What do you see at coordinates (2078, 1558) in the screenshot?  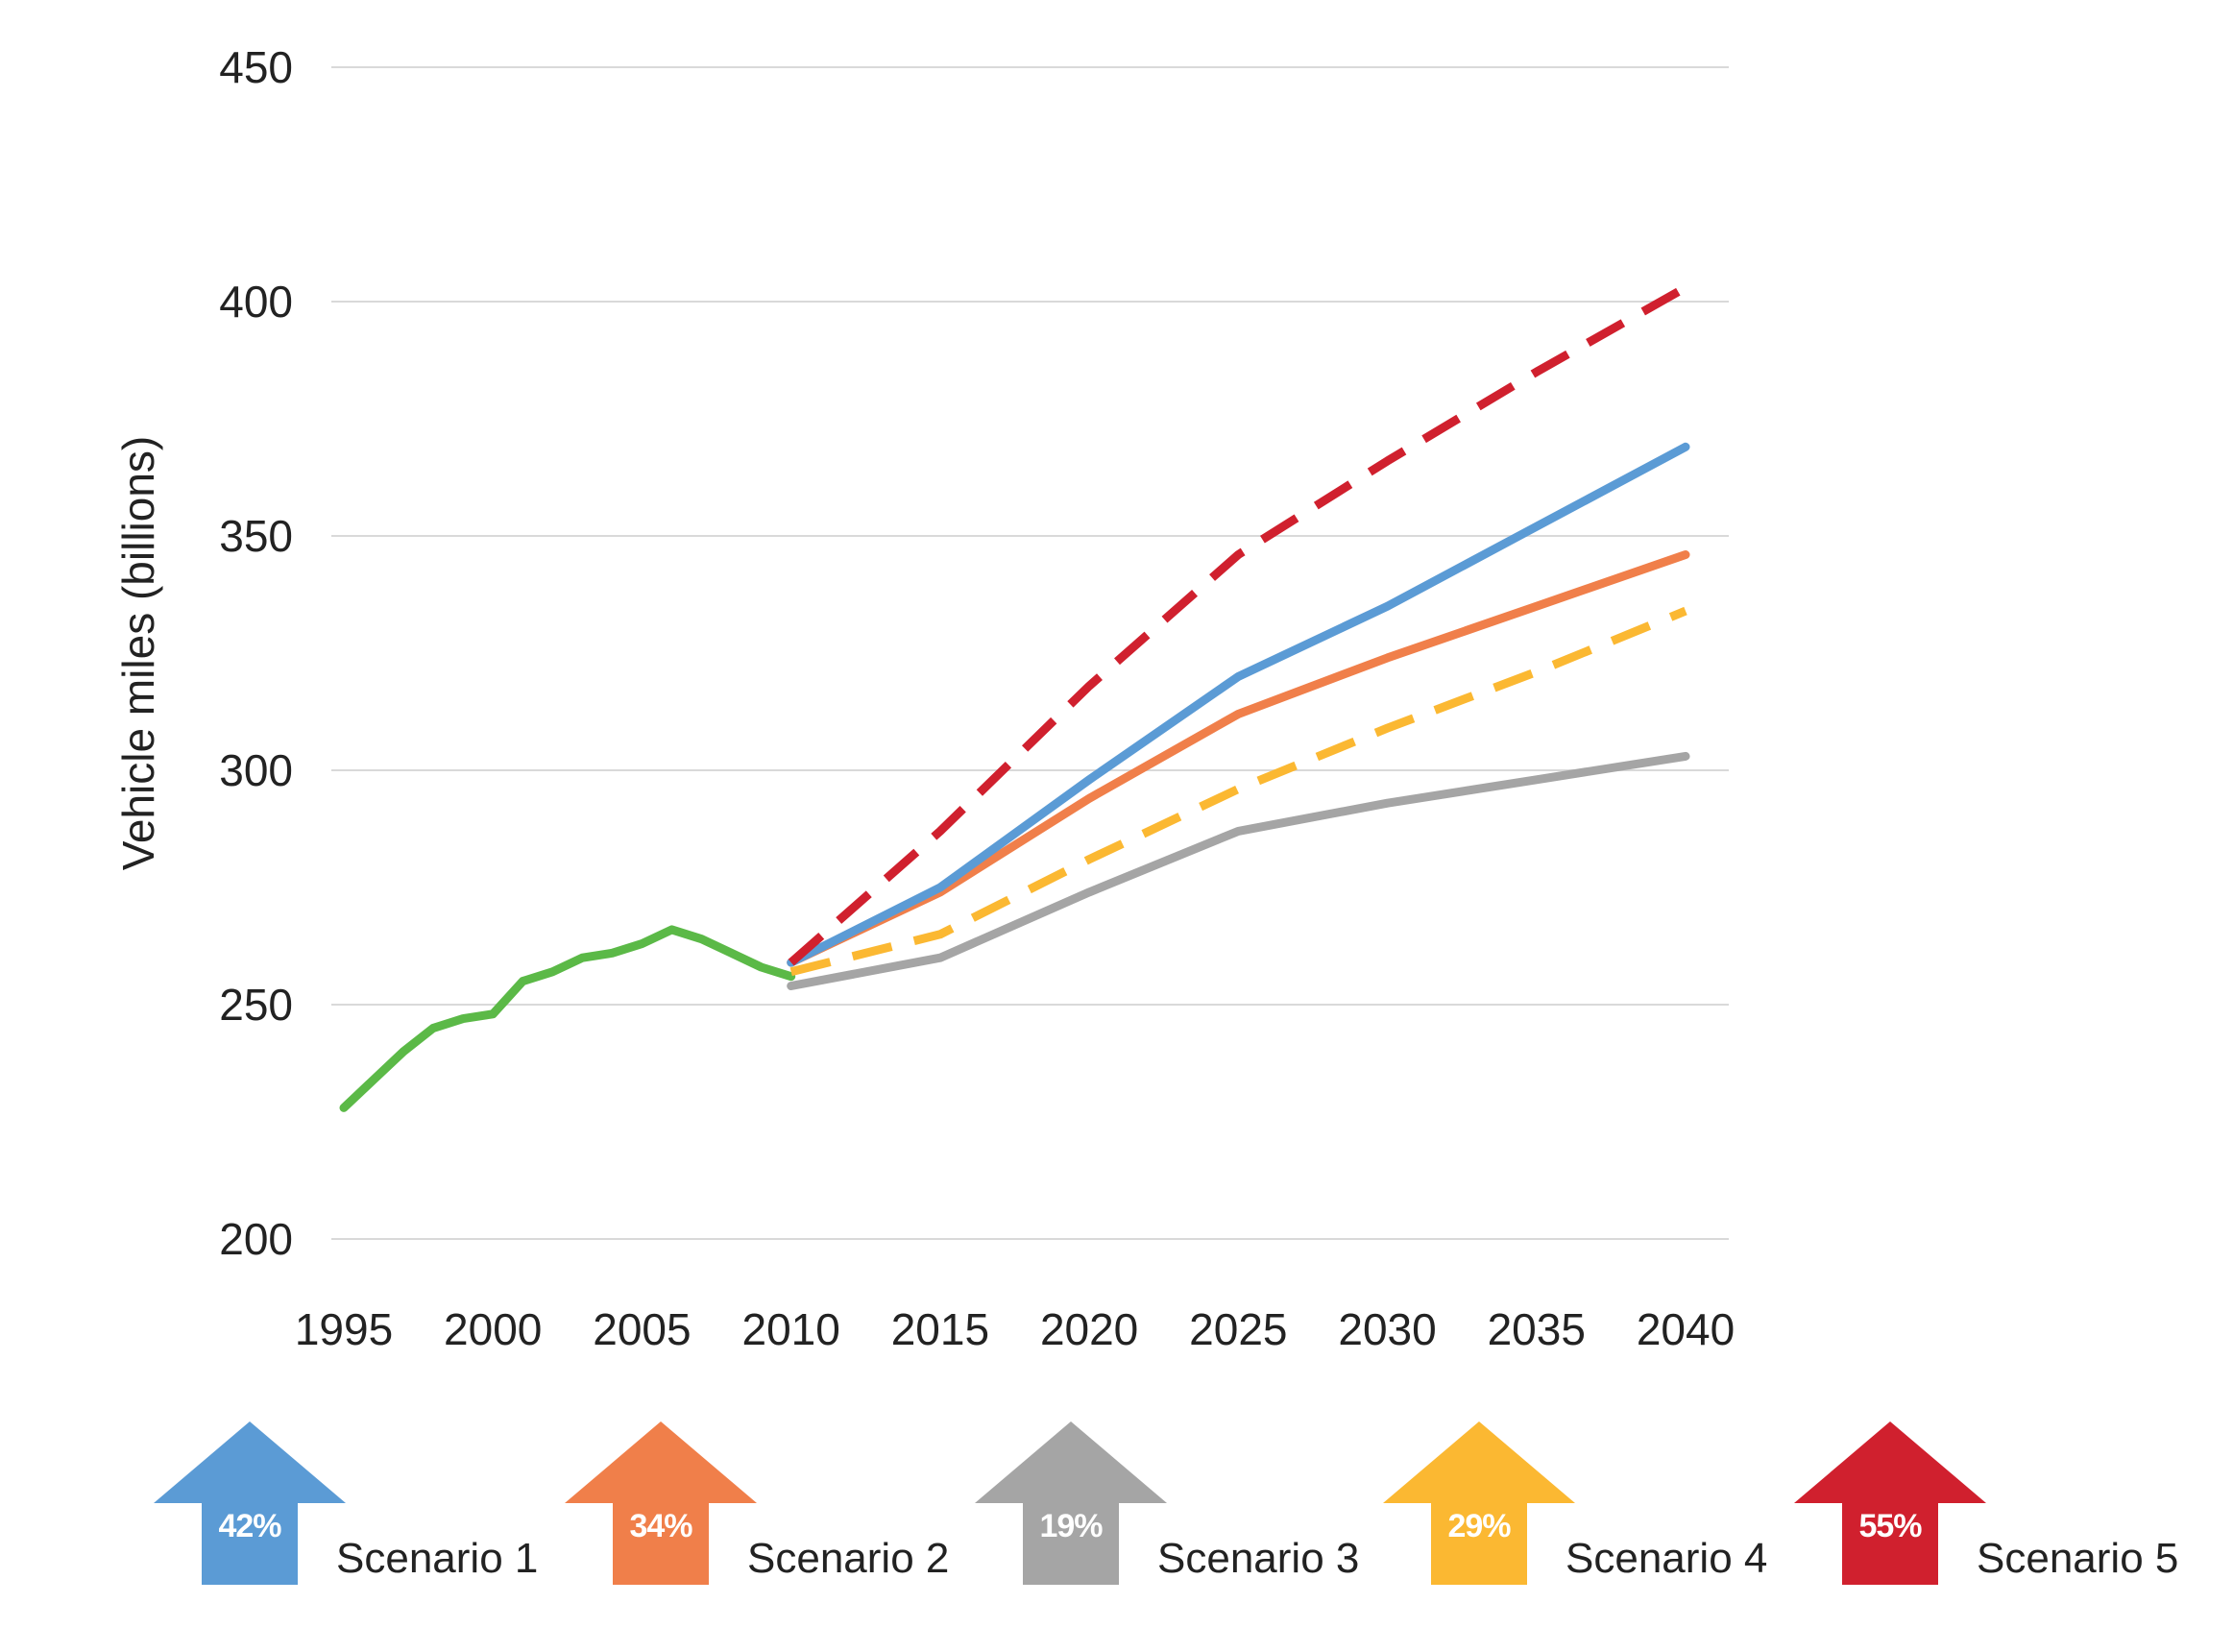 I see `legend-label: Scenario 5` at bounding box center [2078, 1558].